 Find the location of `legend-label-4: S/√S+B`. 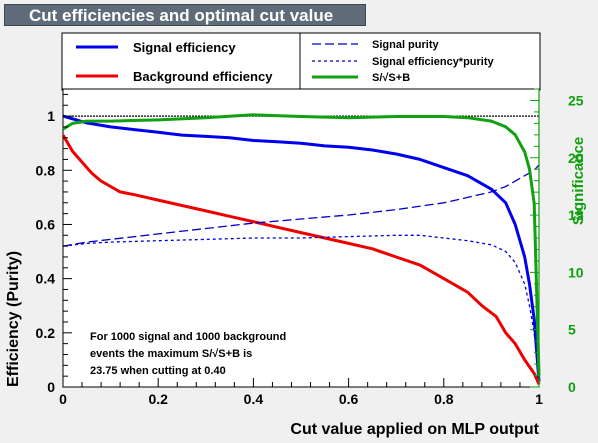

legend-label-4: S/√S+B is located at coordinates (391, 78).